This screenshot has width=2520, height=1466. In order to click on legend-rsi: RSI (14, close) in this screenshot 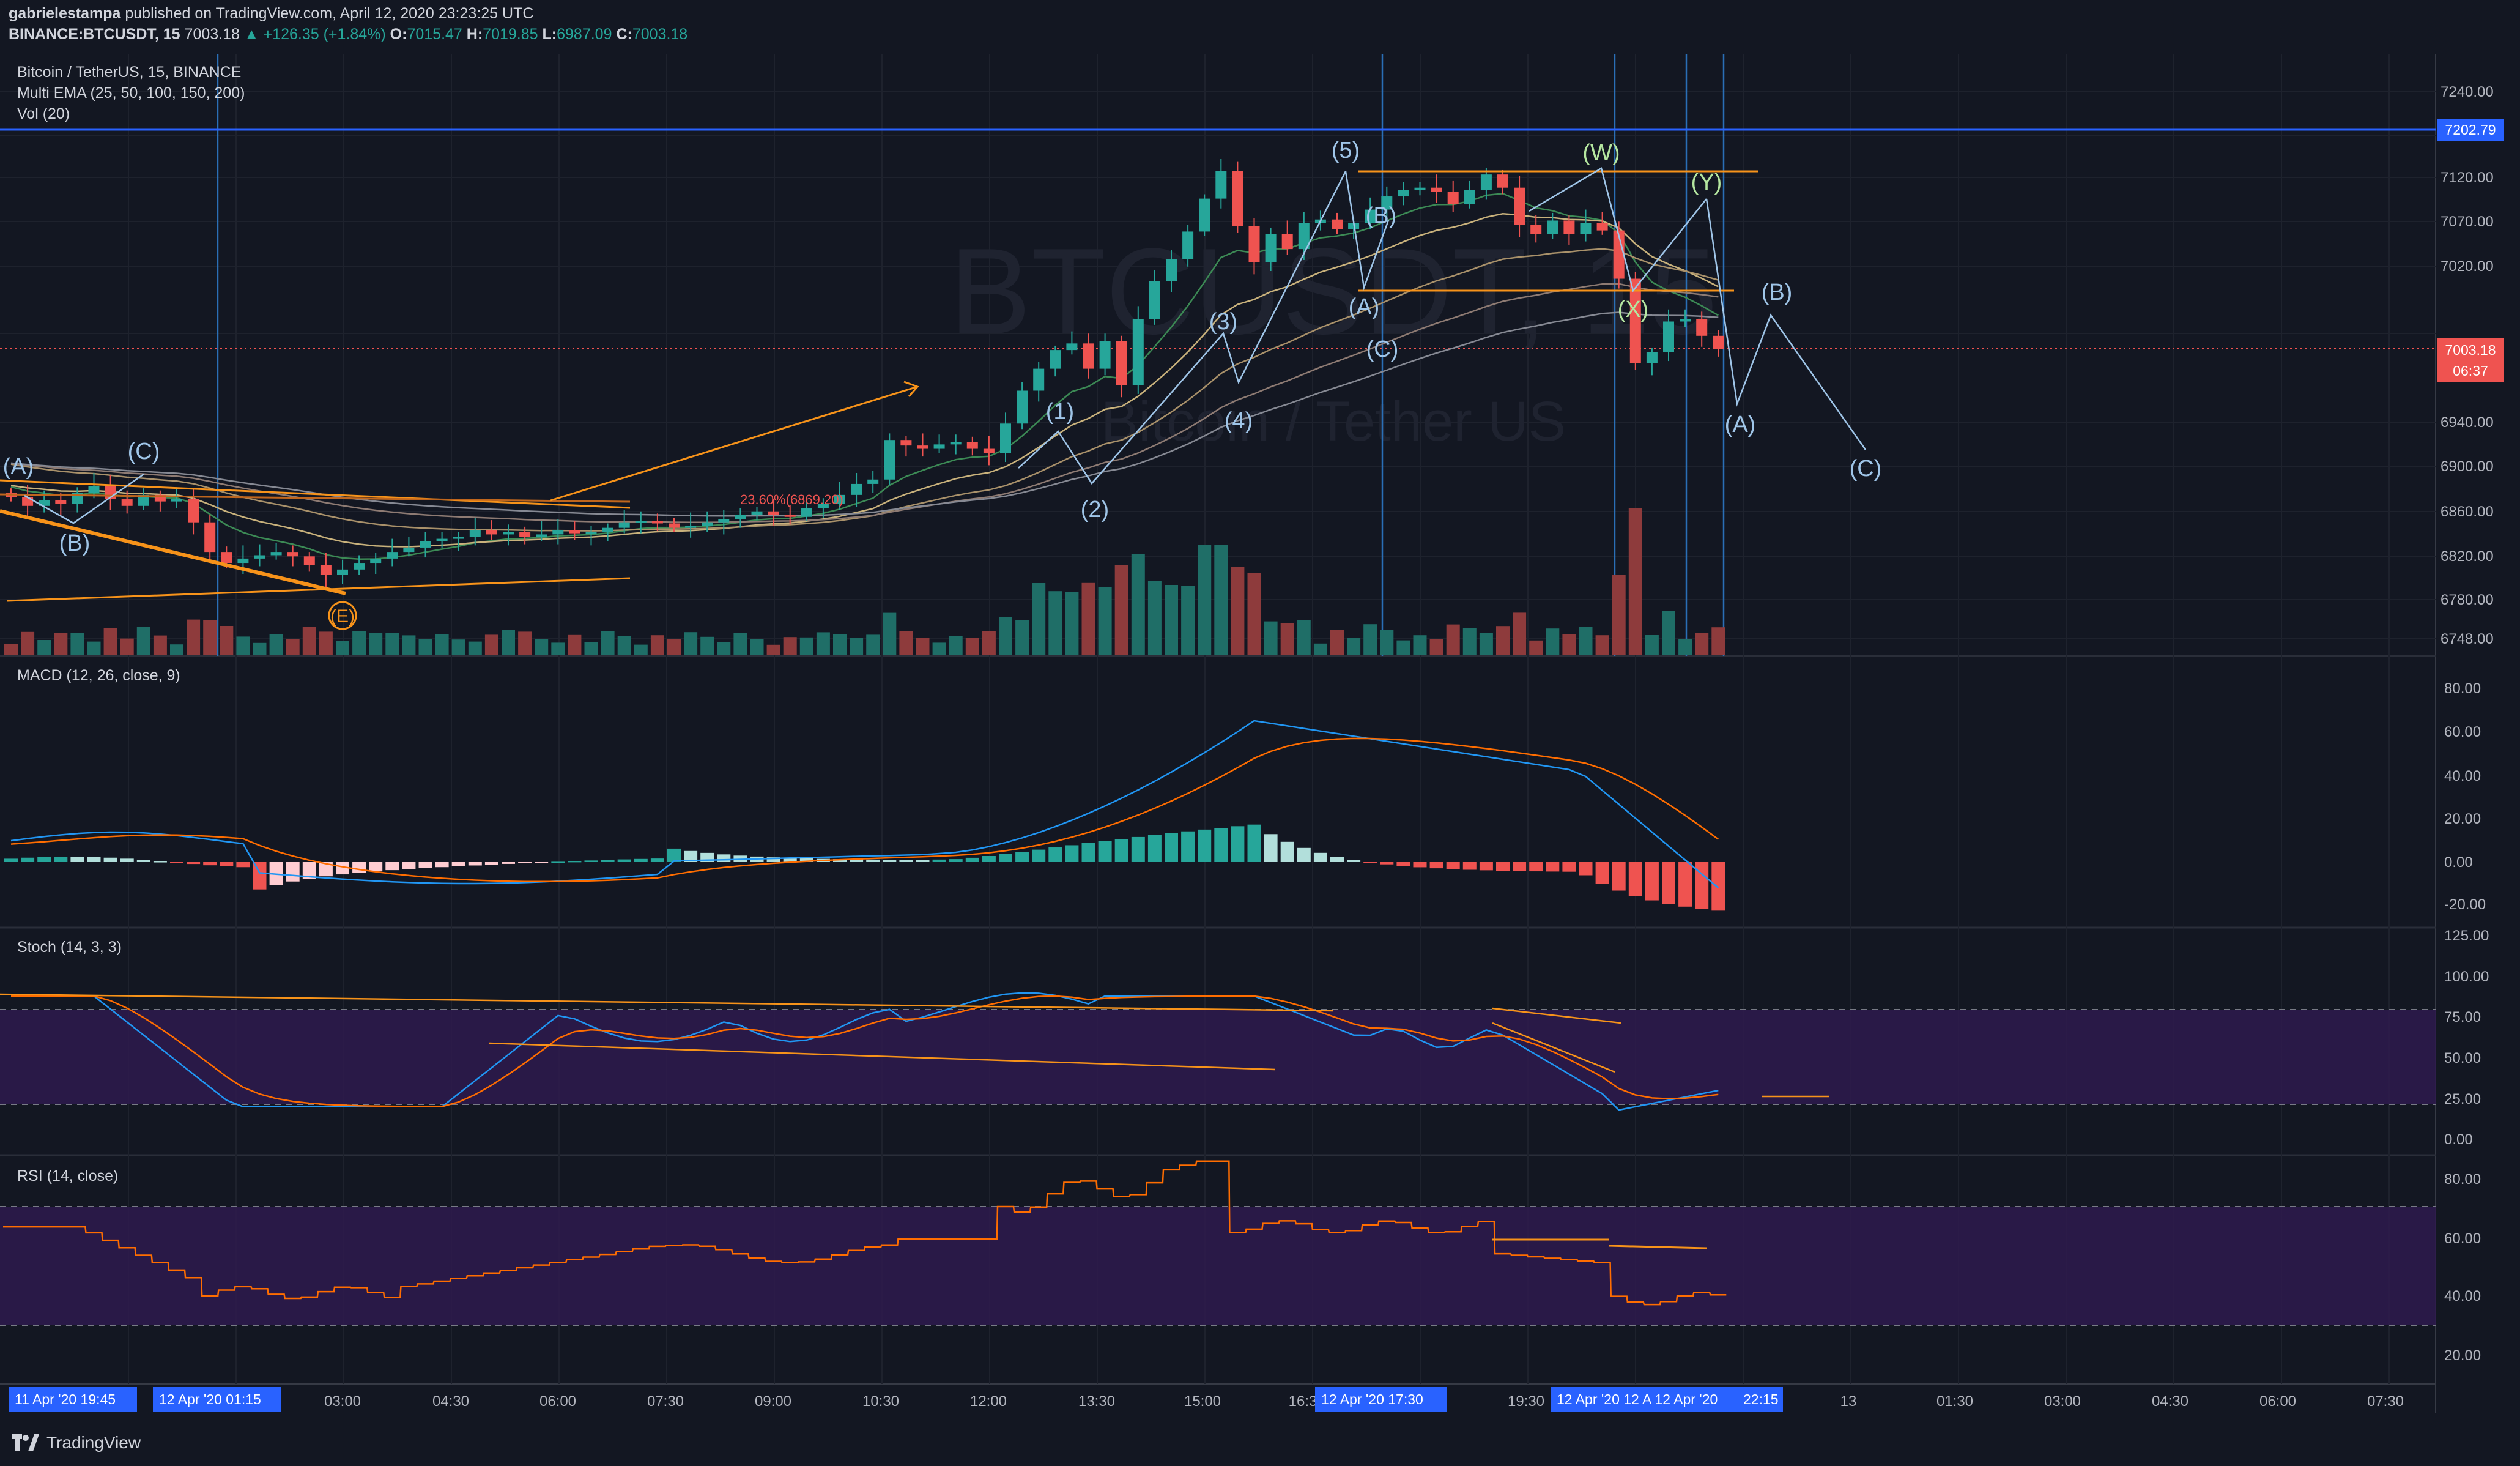, I will do `click(67, 1176)`.